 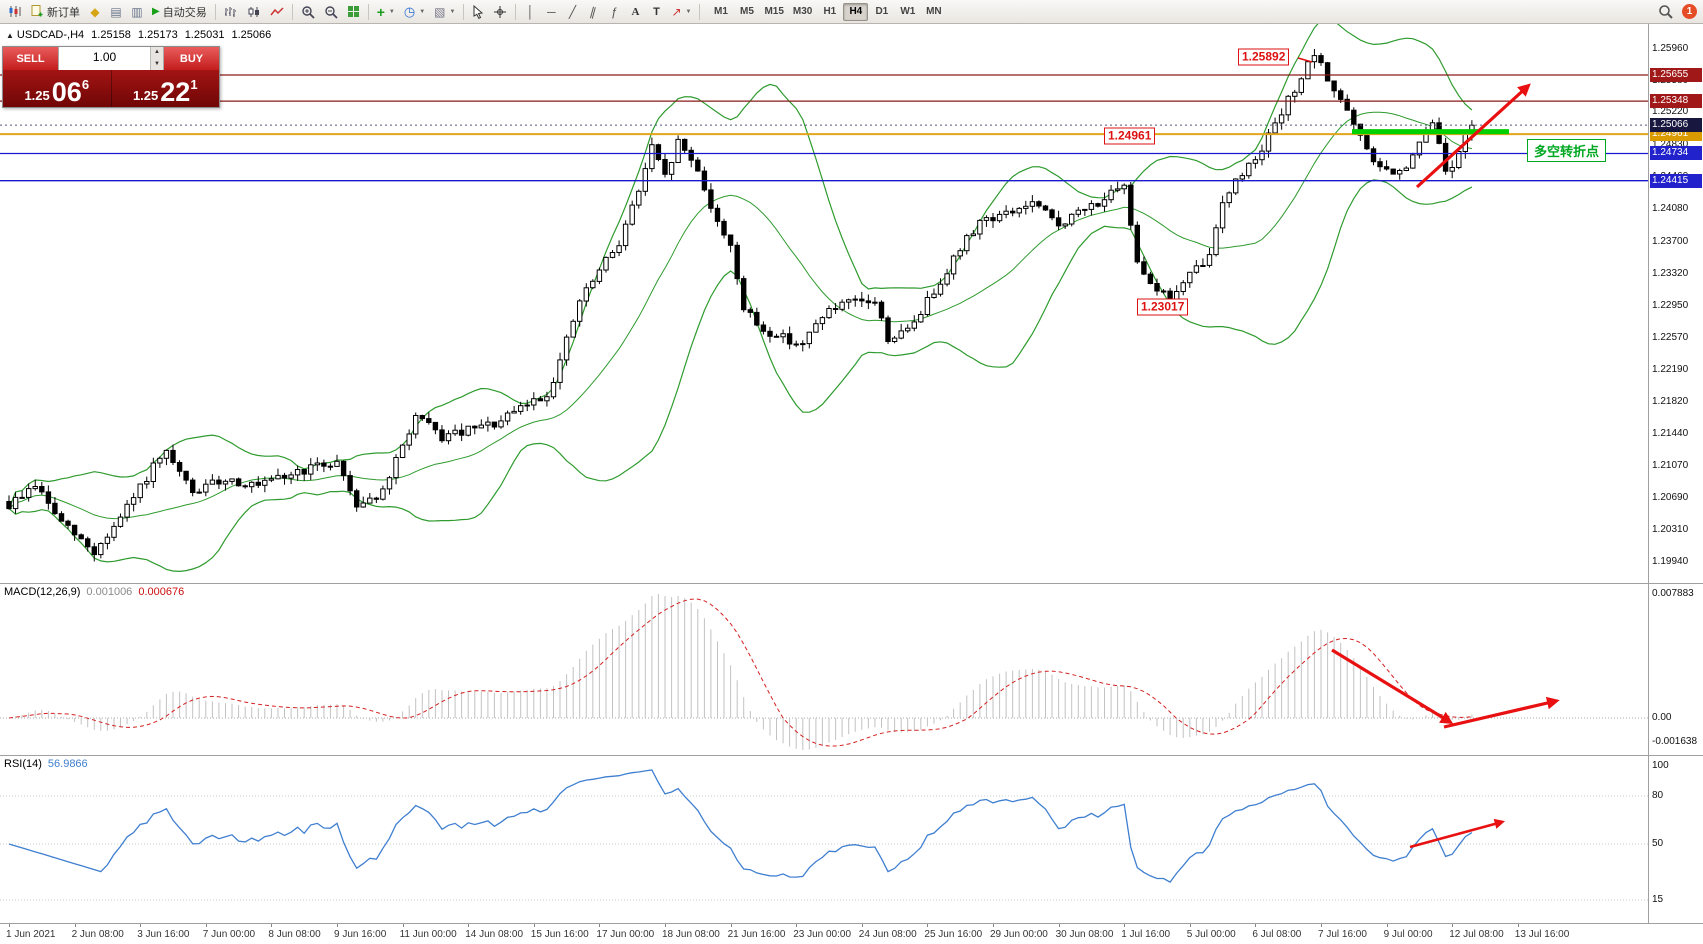 What do you see at coordinates (530, 11) in the screenshot?
I see `vertical-line-button: │` at bounding box center [530, 11].